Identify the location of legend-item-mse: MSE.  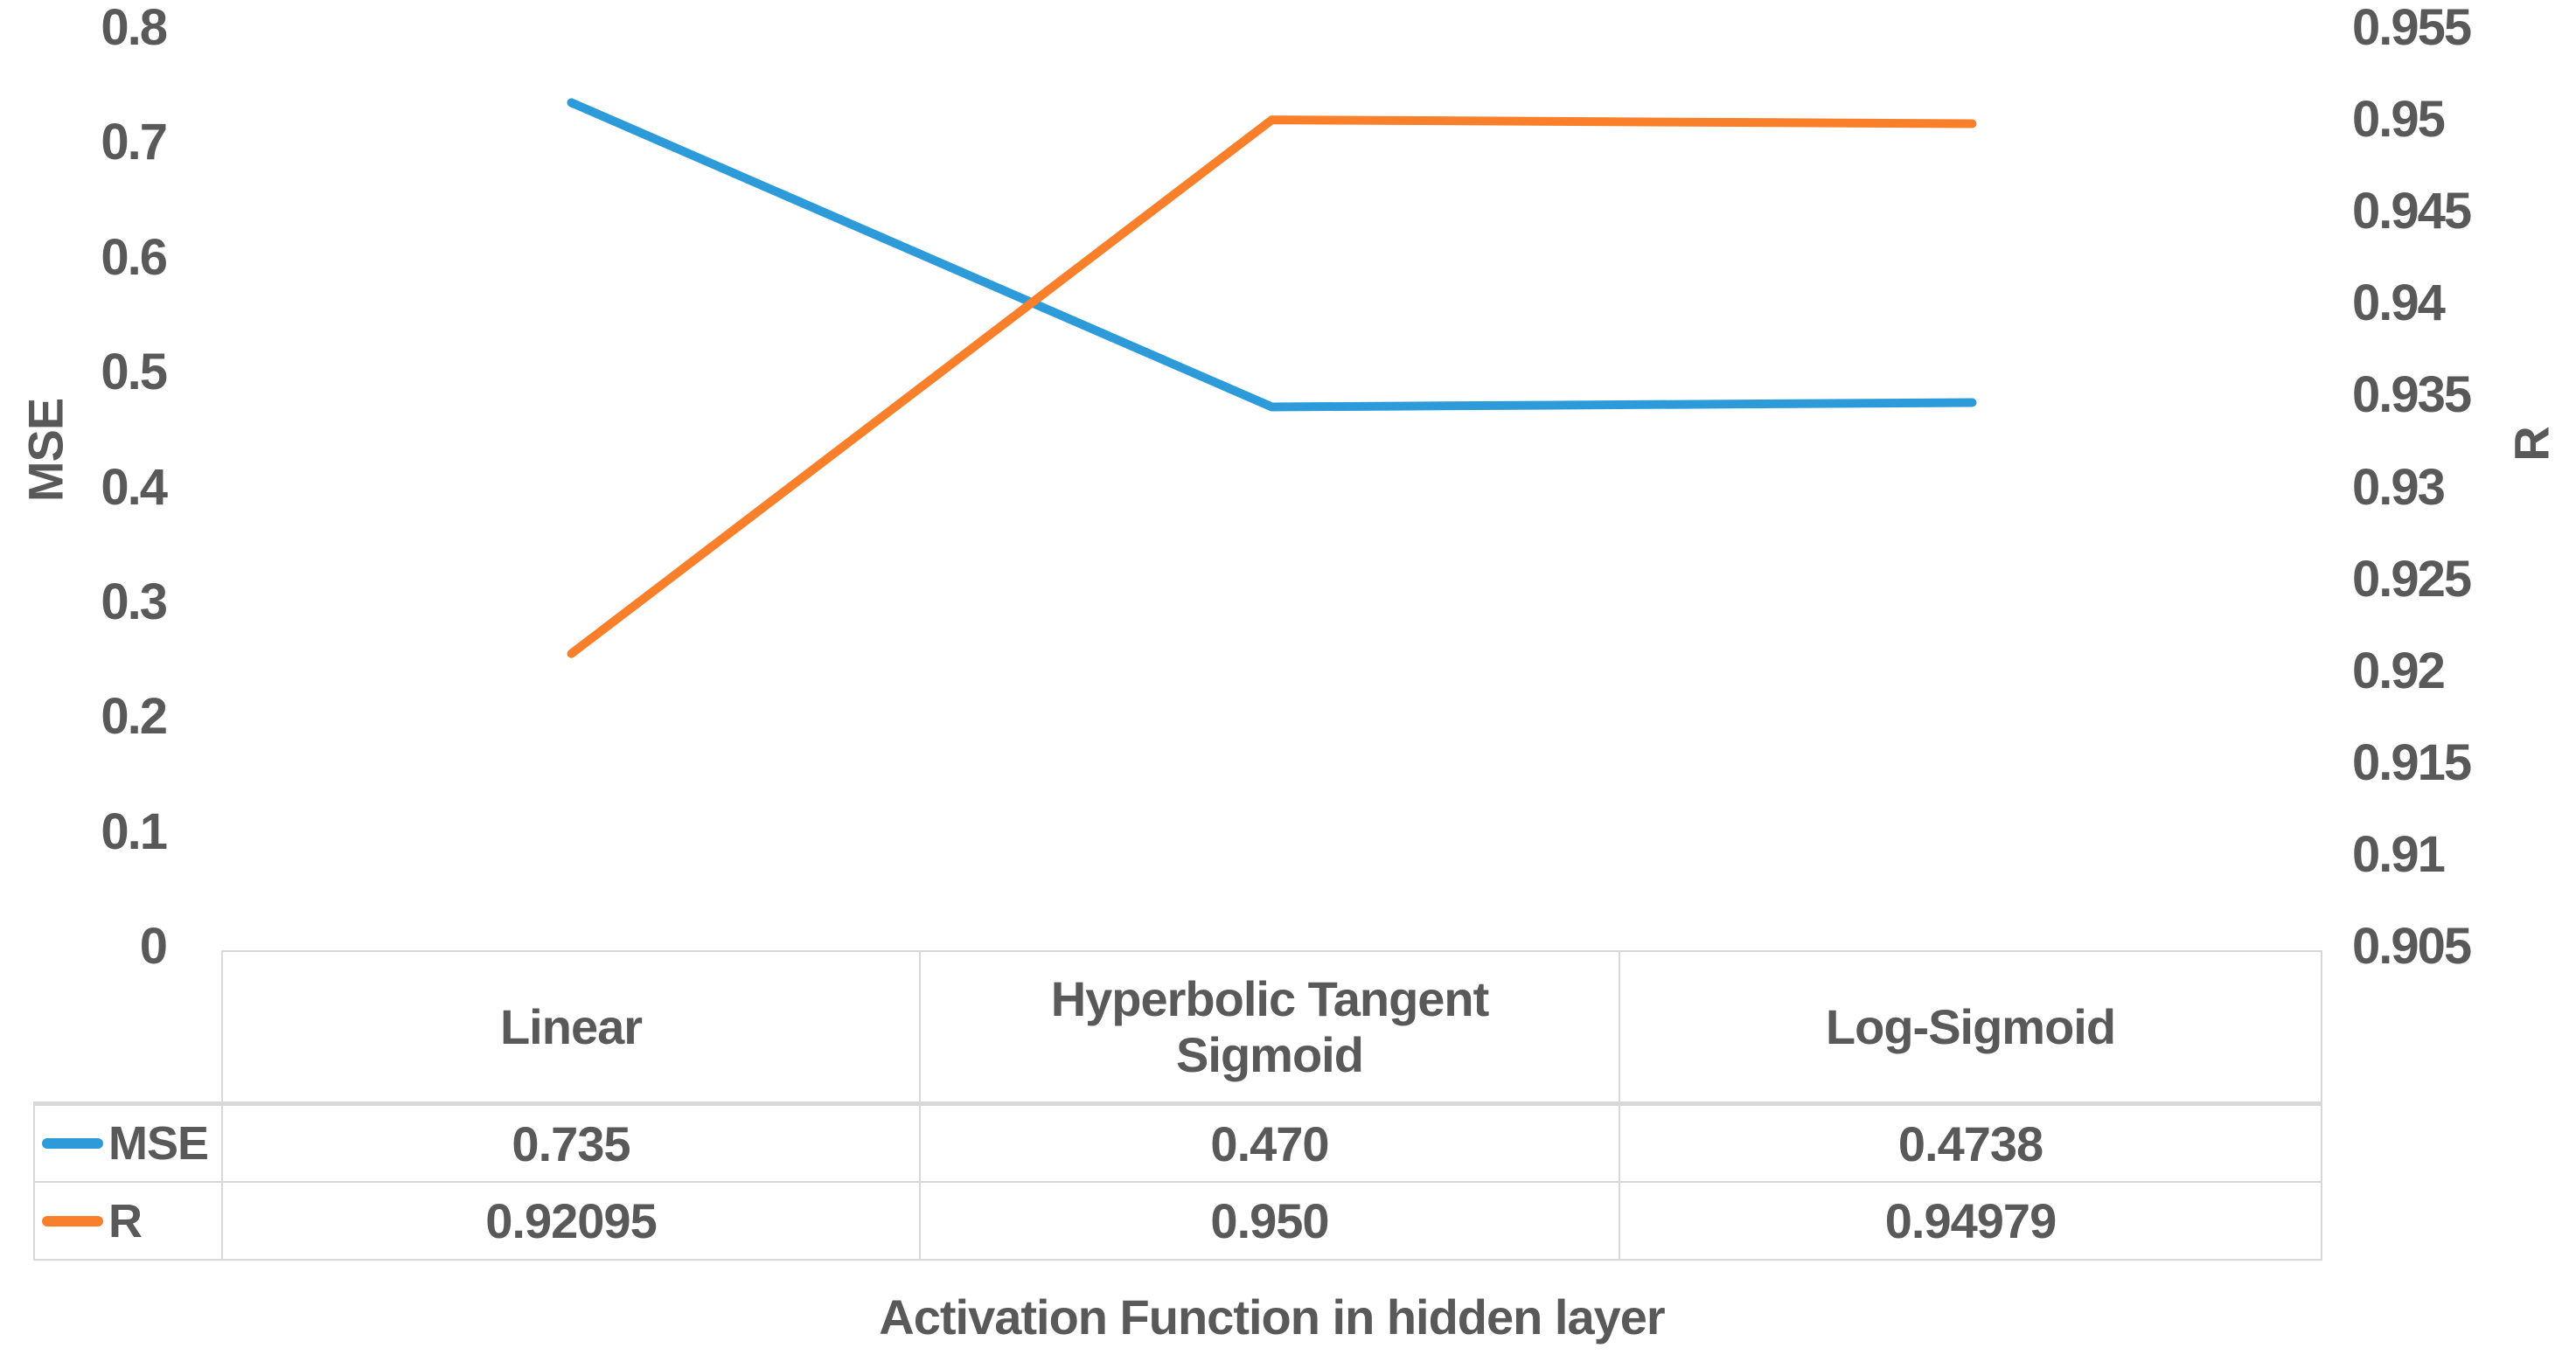
(127, 1144).